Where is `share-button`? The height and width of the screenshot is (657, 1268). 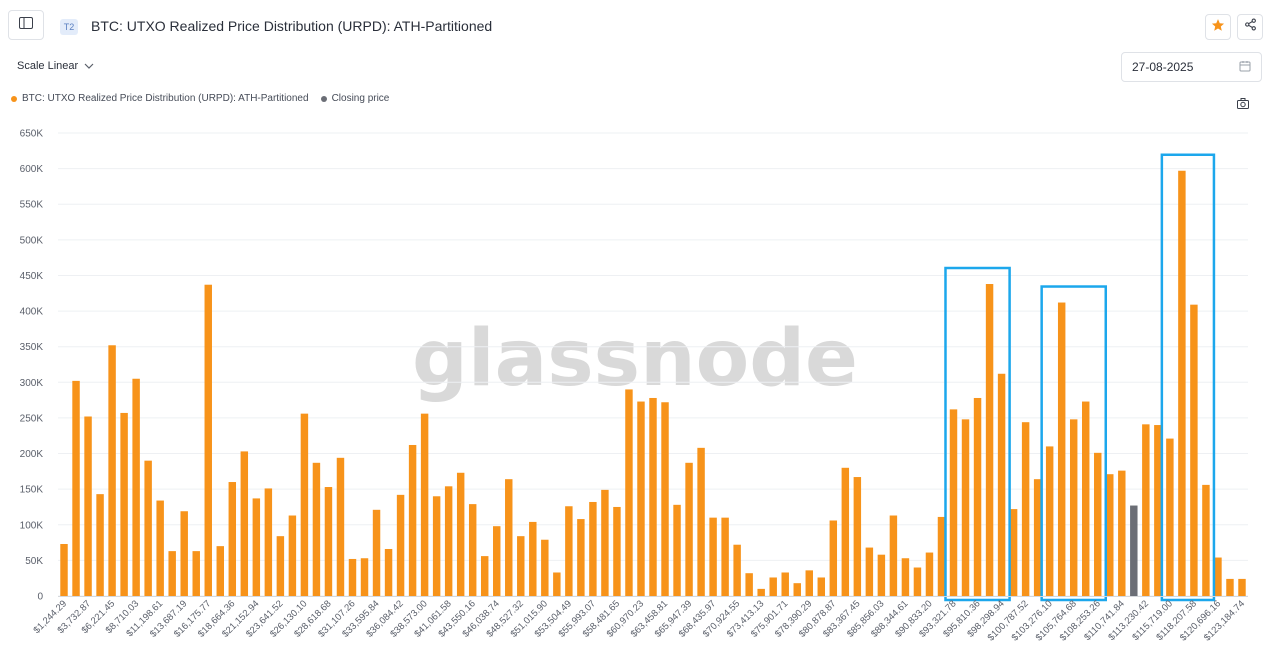 share-button is located at coordinates (1250, 27).